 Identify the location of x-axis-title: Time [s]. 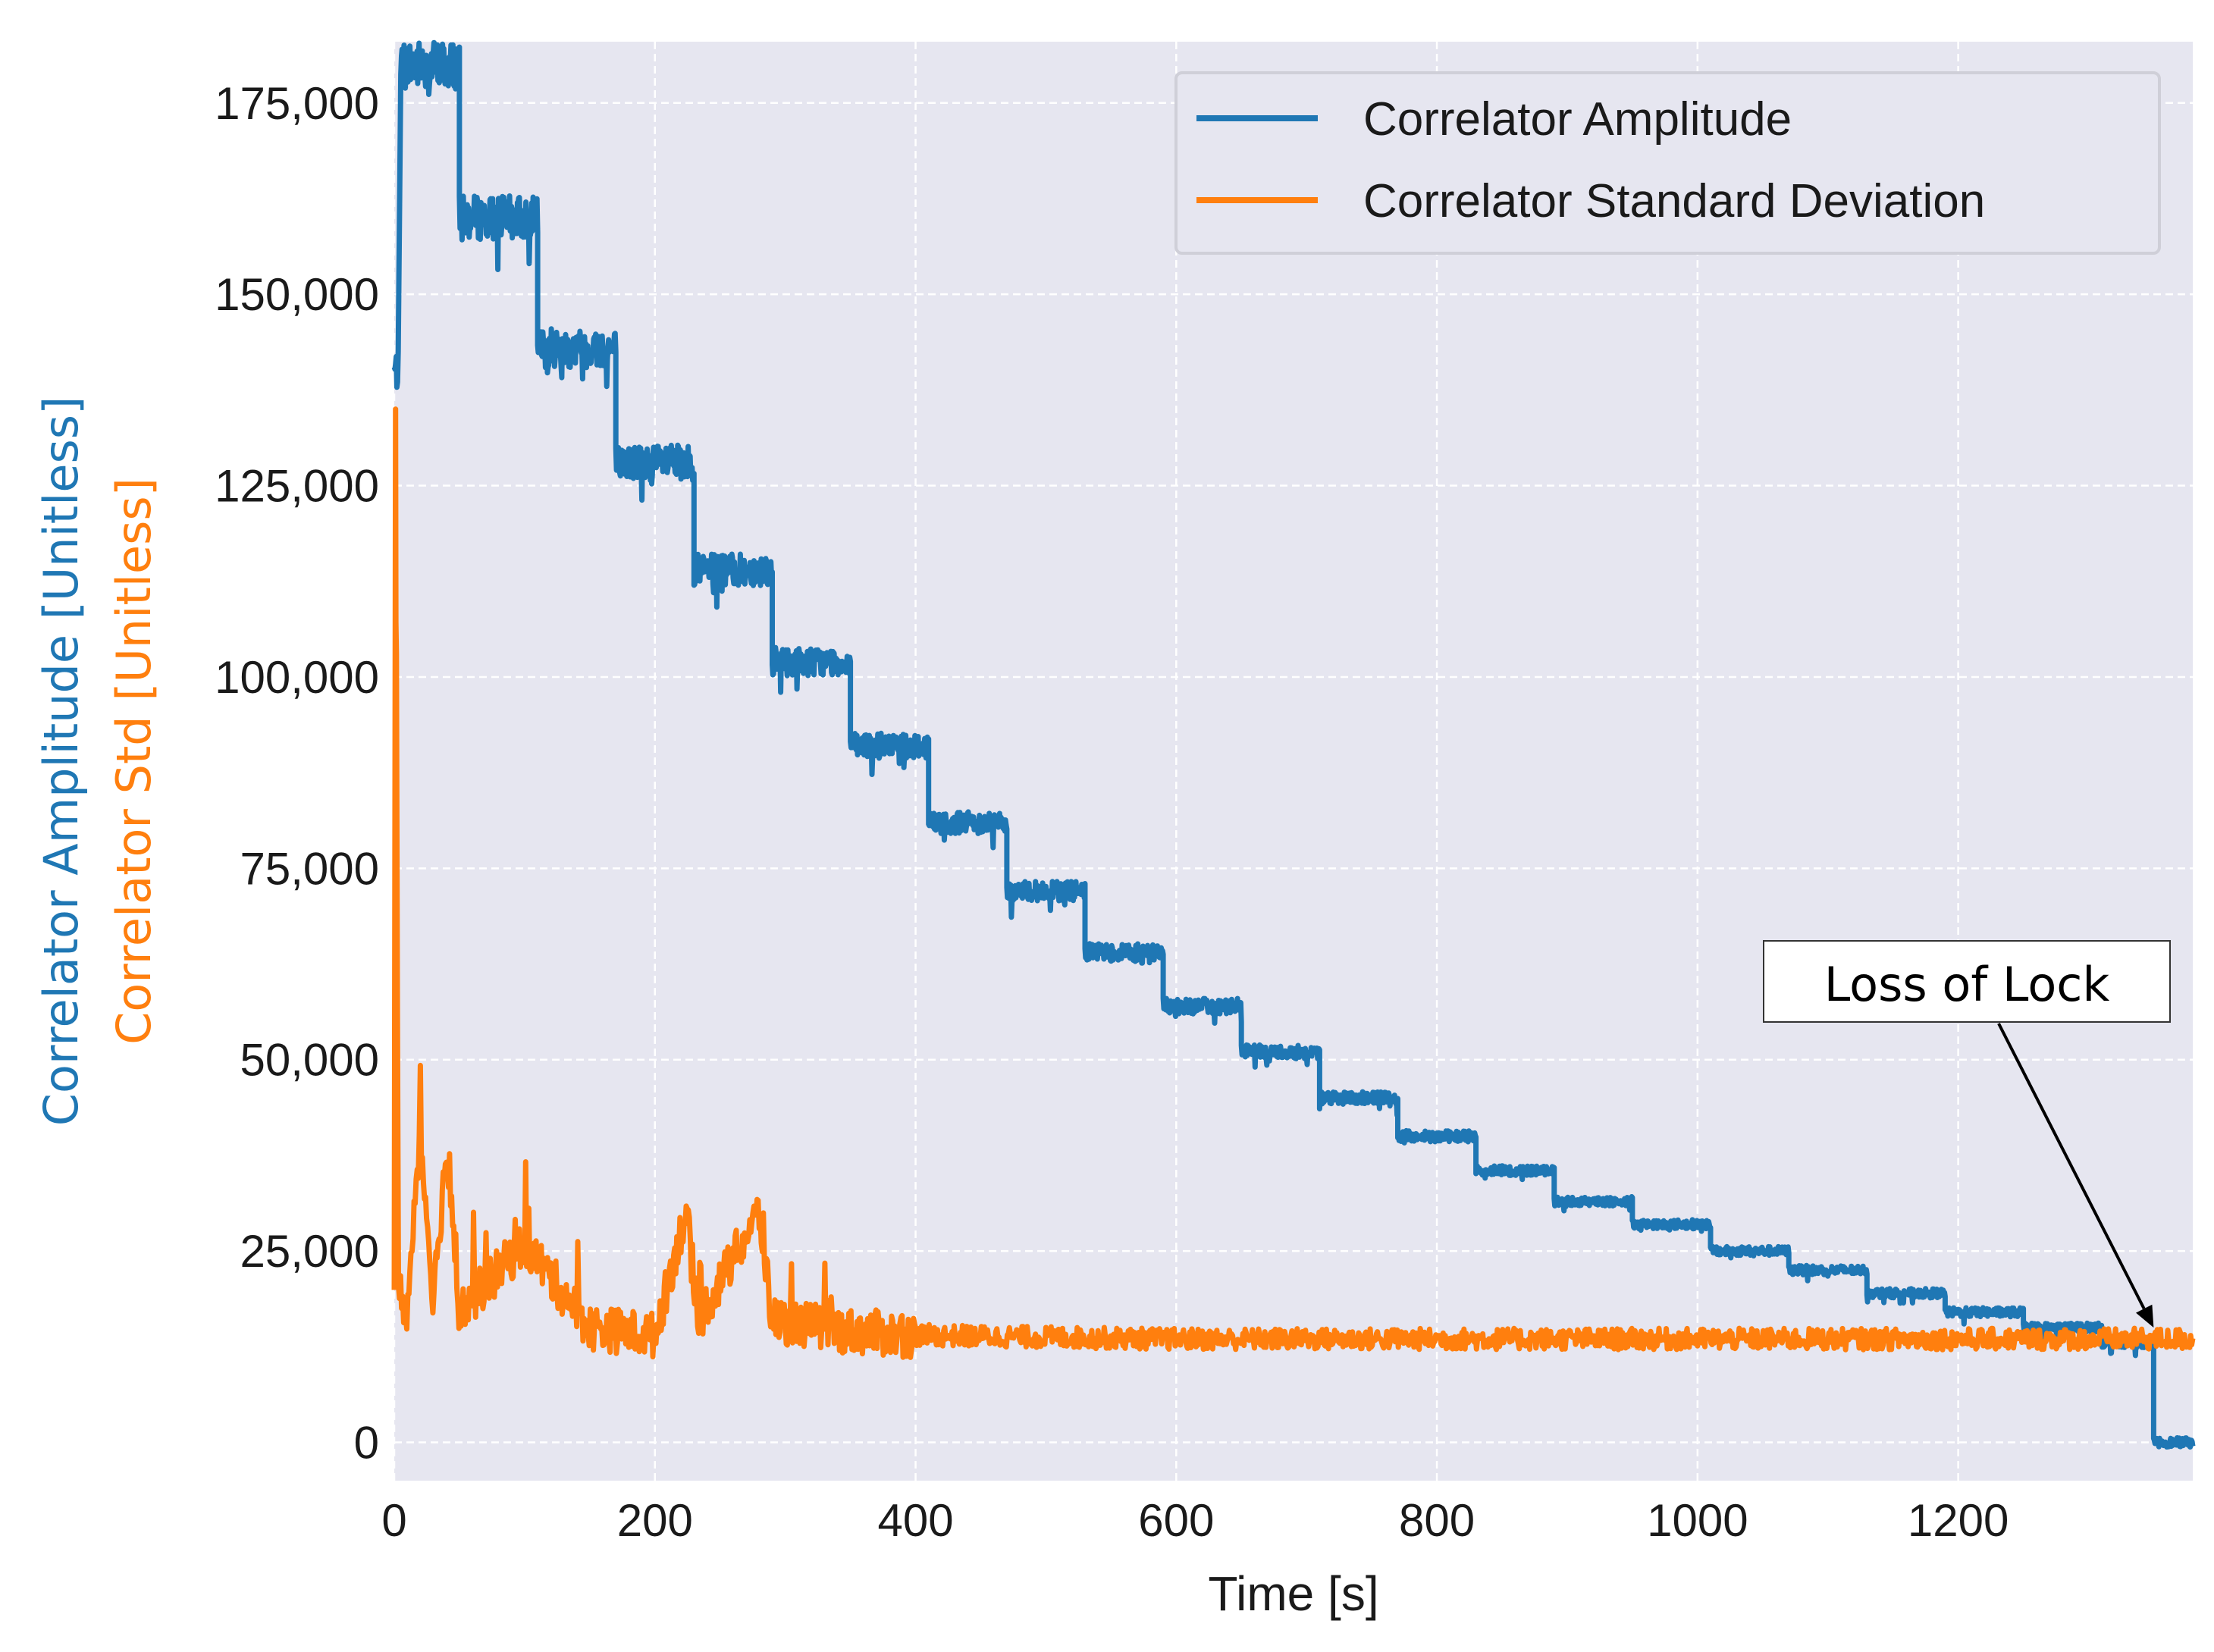
(1293, 1593).